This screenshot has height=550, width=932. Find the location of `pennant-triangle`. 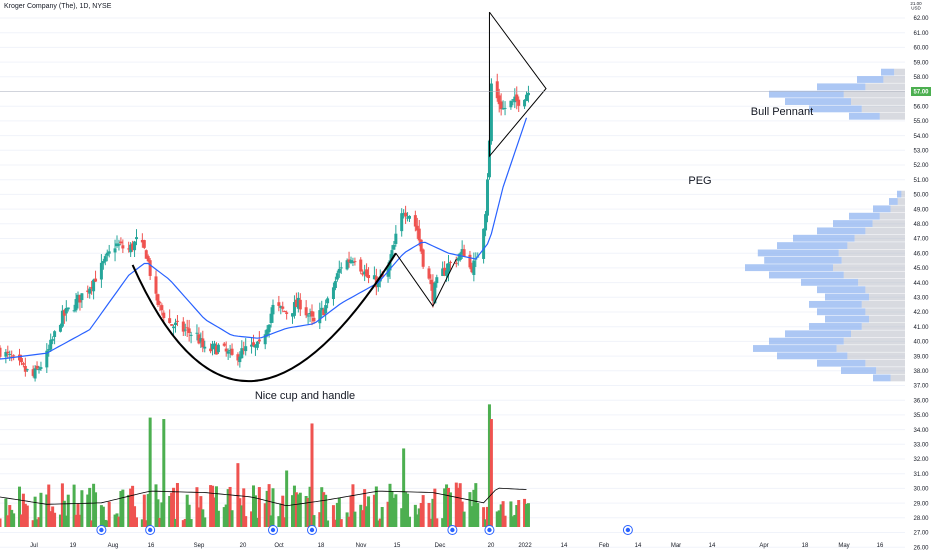

pennant-triangle is located at coordinates (517, 84).